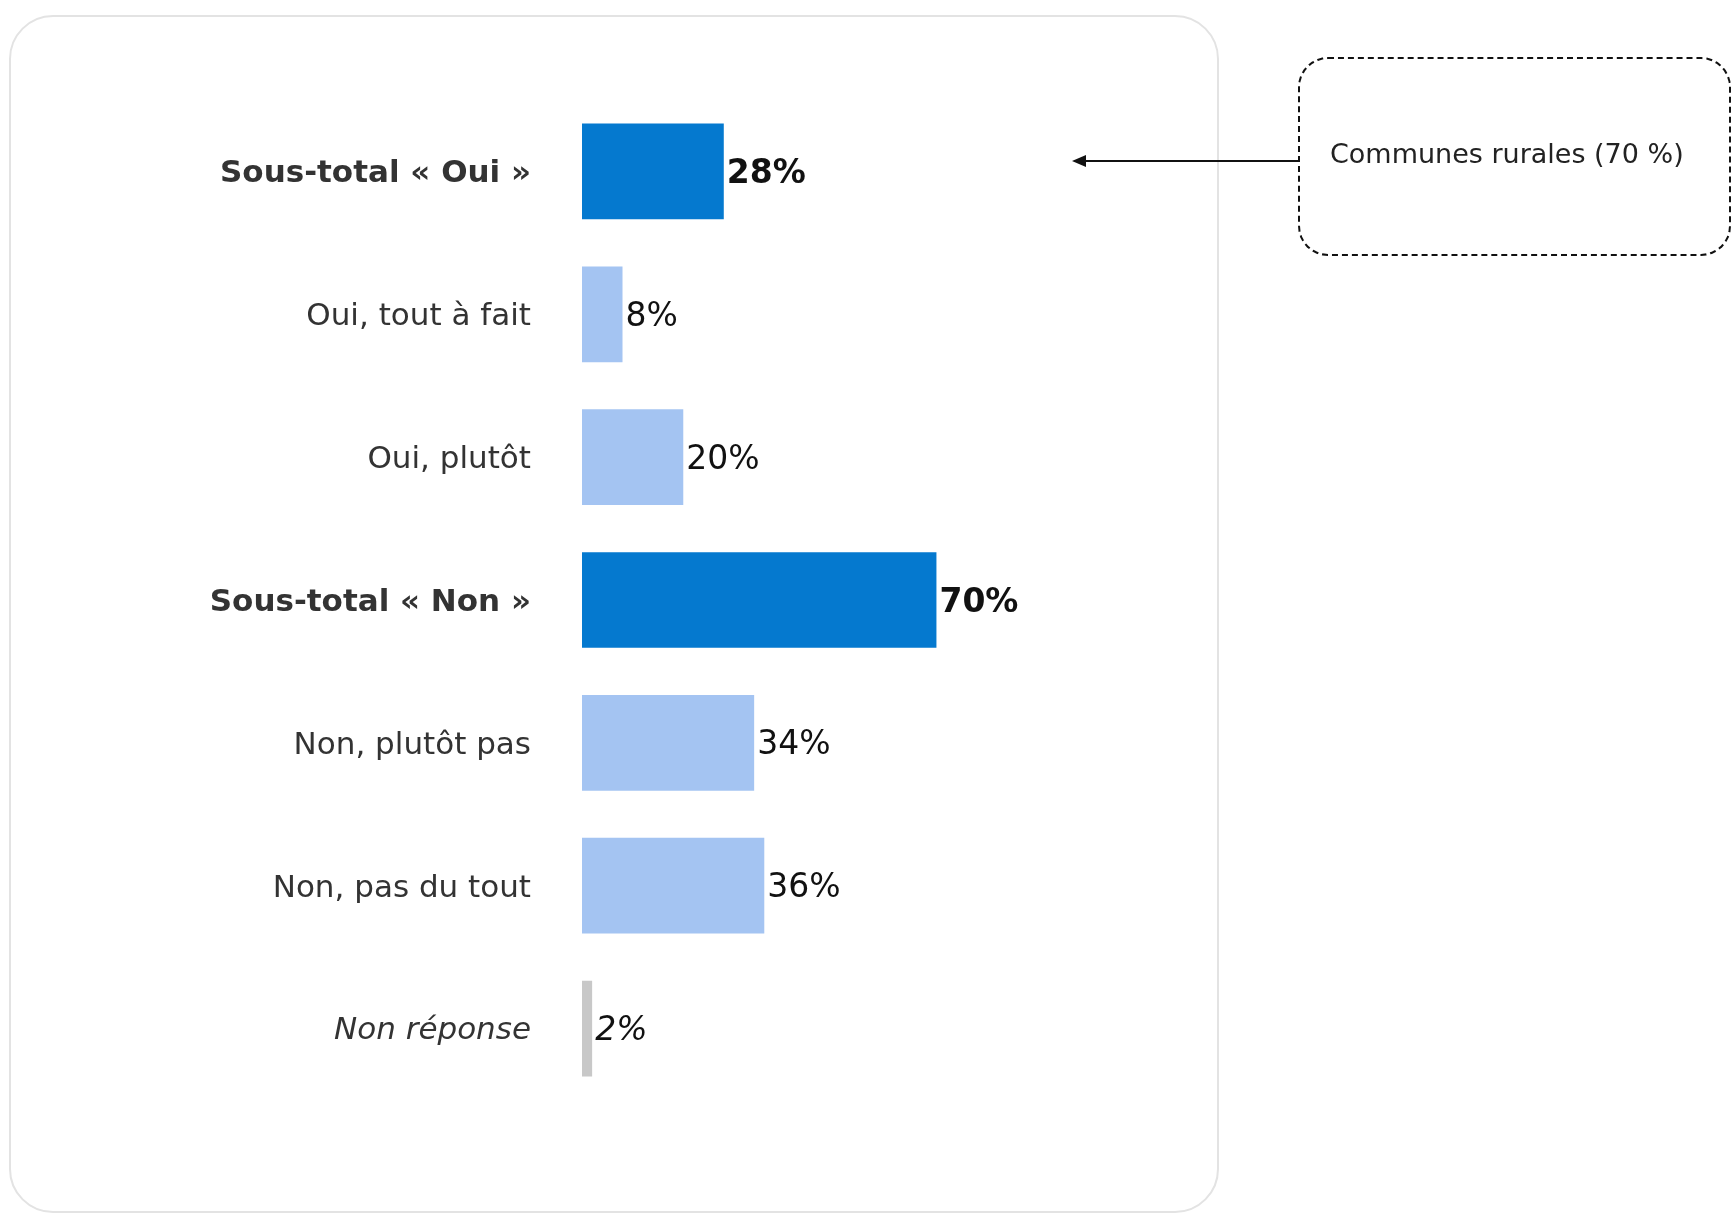  I want to click on y-tick-label: Oui, plutôt, so click(449, 456).